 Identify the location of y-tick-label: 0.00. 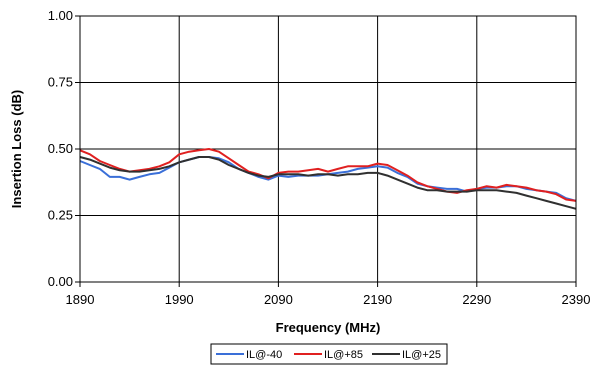
(60, 281).